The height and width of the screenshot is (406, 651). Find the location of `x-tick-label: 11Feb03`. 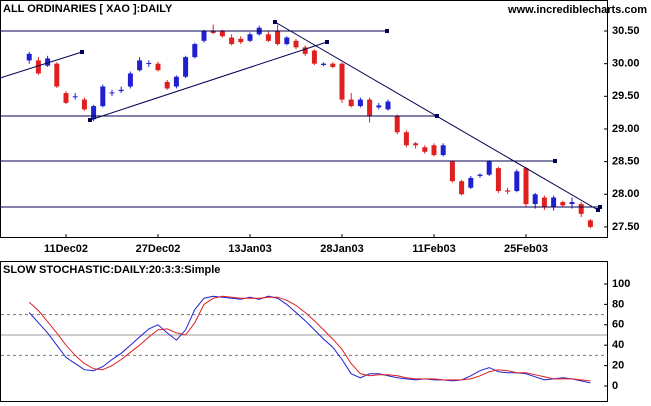

x-tick-label: 11Feb03 is located at coordinates (433, 249).